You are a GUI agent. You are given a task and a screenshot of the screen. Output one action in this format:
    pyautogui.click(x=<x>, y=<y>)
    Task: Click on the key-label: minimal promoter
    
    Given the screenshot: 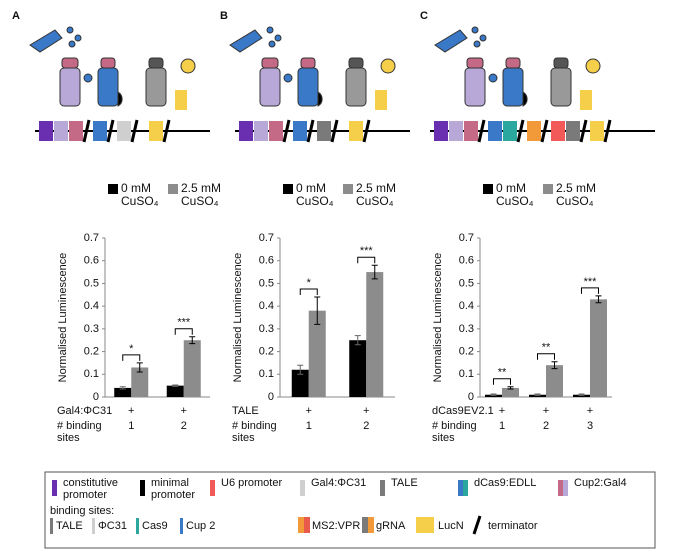 What is the action you would take?
    pyautogui.click(x=173, y=489)
    